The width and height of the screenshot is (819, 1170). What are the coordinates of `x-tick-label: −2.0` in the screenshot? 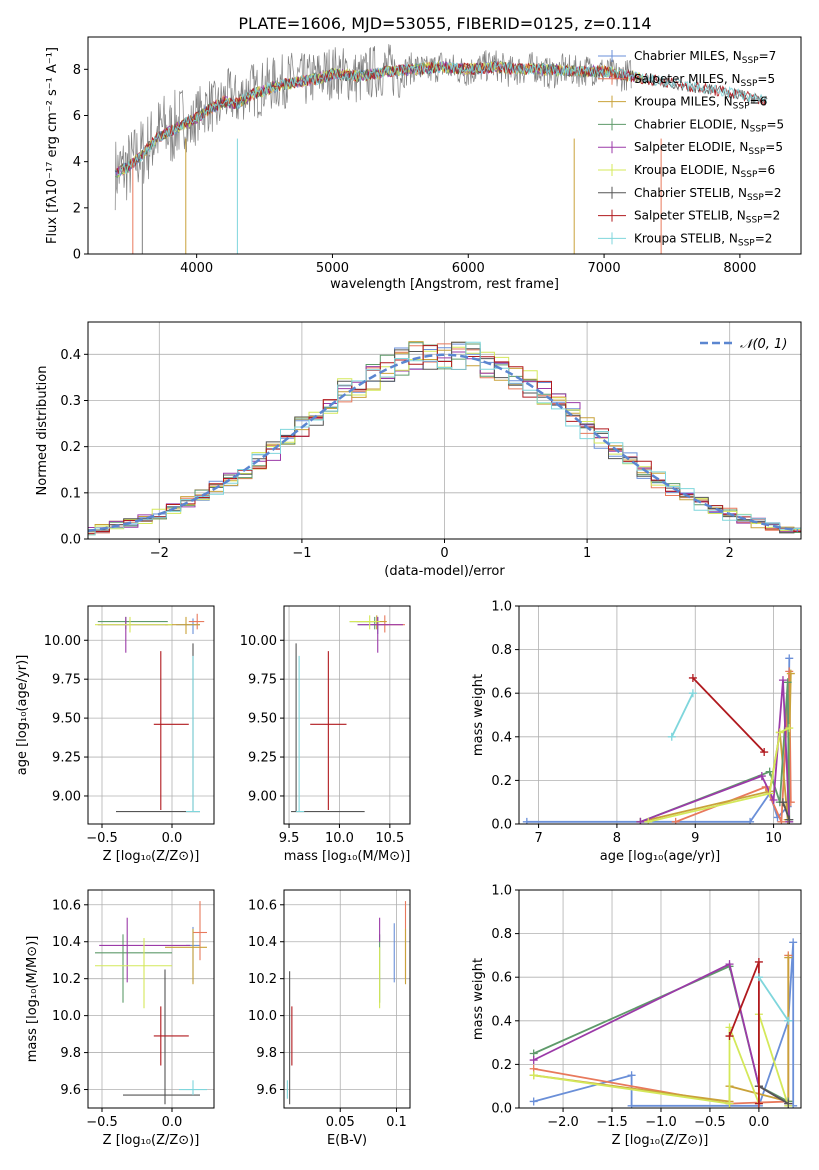 It's located at (563, 1122).